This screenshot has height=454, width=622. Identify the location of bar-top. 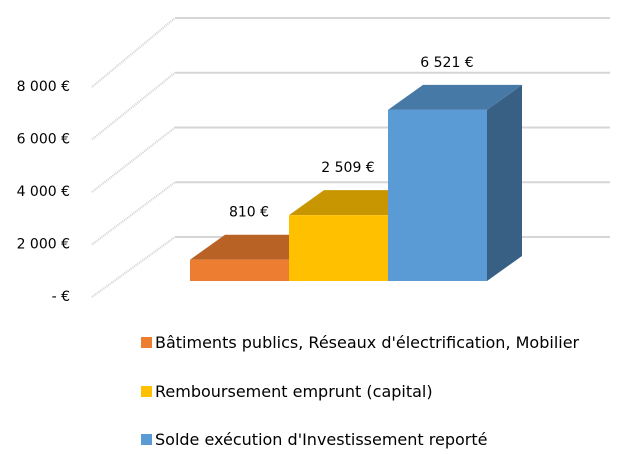
(455, 97).